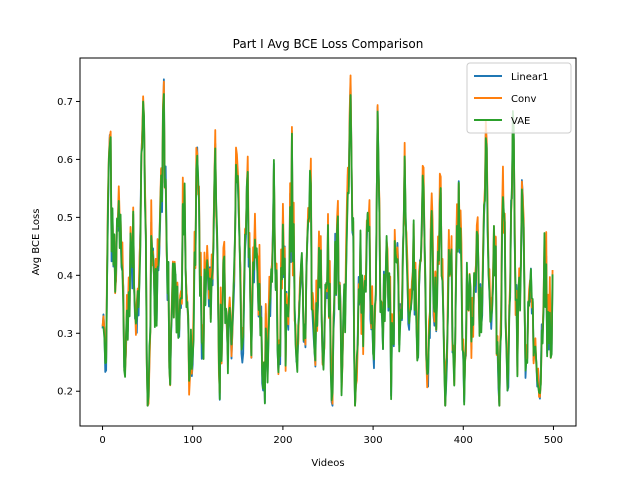 The image size is (640, 478). What do you see at coordinates (65, 392) in the screenshot?
I see `y-tick-label: 0.2` at bounding box center [65, 392].